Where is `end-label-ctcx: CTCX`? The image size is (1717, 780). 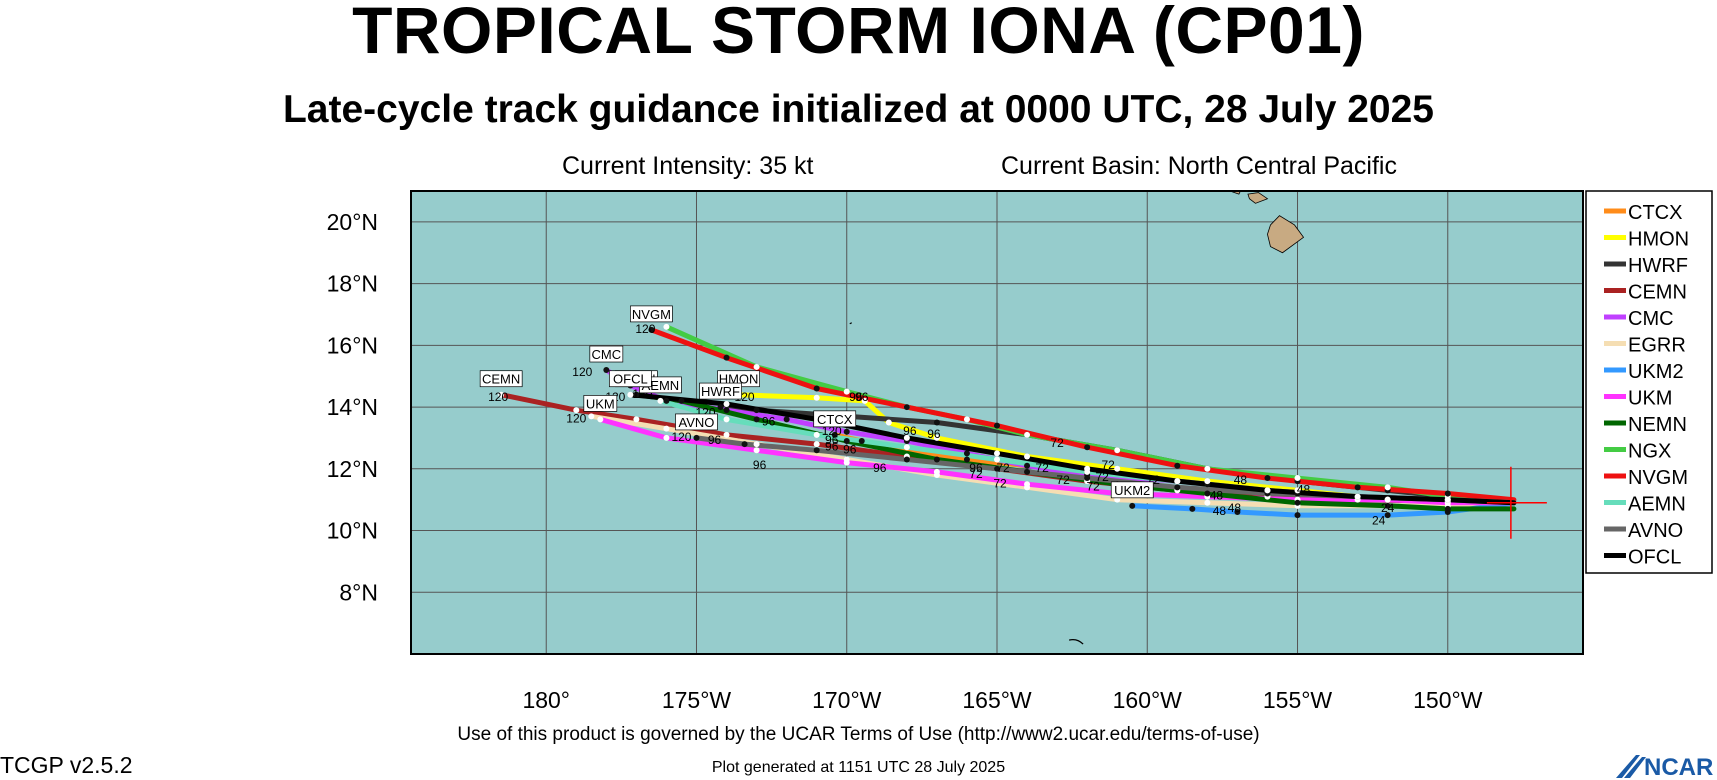
end-label-ctcx: CTCX is located at coordinates (835, 419).